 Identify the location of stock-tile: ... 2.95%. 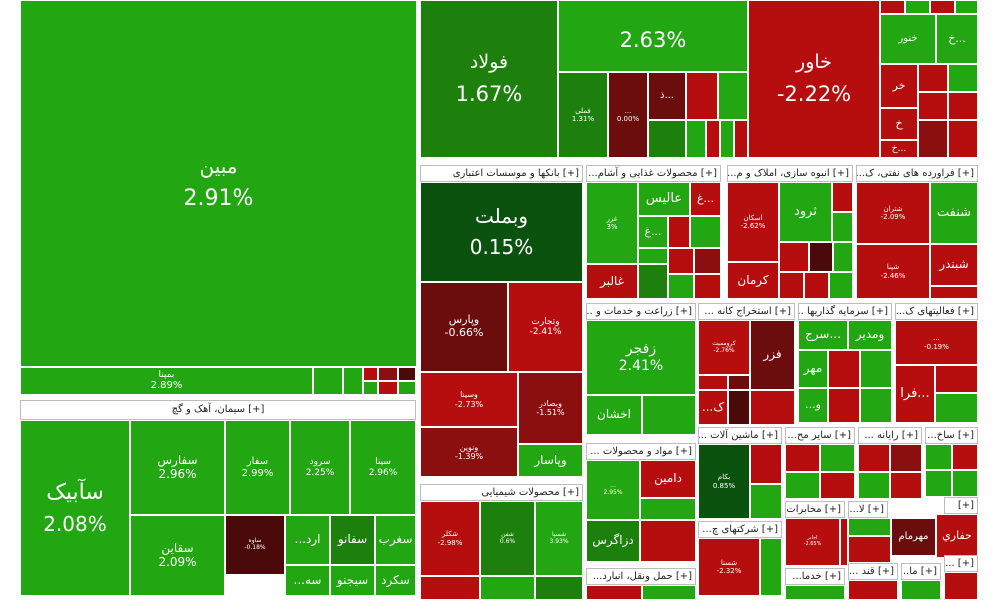
(613, 490).